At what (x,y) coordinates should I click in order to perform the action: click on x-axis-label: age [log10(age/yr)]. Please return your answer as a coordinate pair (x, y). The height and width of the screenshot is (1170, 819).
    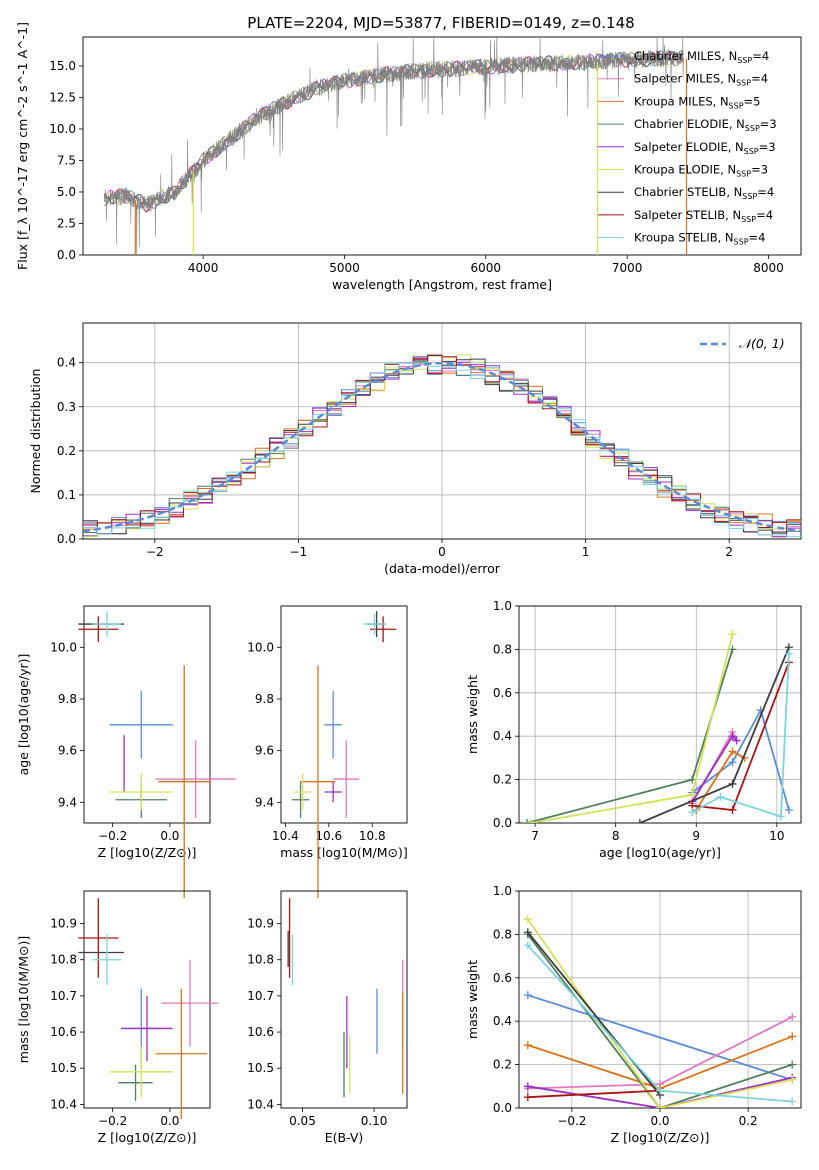
    Looking at the image, I should click on (660, 852).